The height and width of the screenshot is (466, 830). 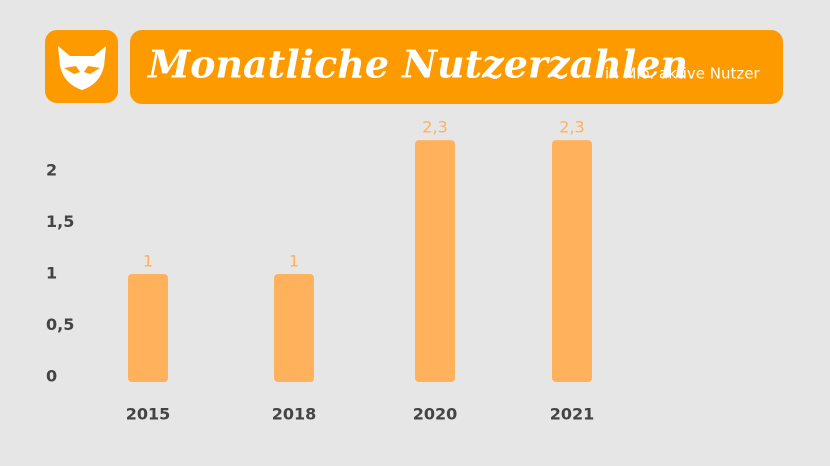 I want to click on title-banner, so click(x=456, y=67).